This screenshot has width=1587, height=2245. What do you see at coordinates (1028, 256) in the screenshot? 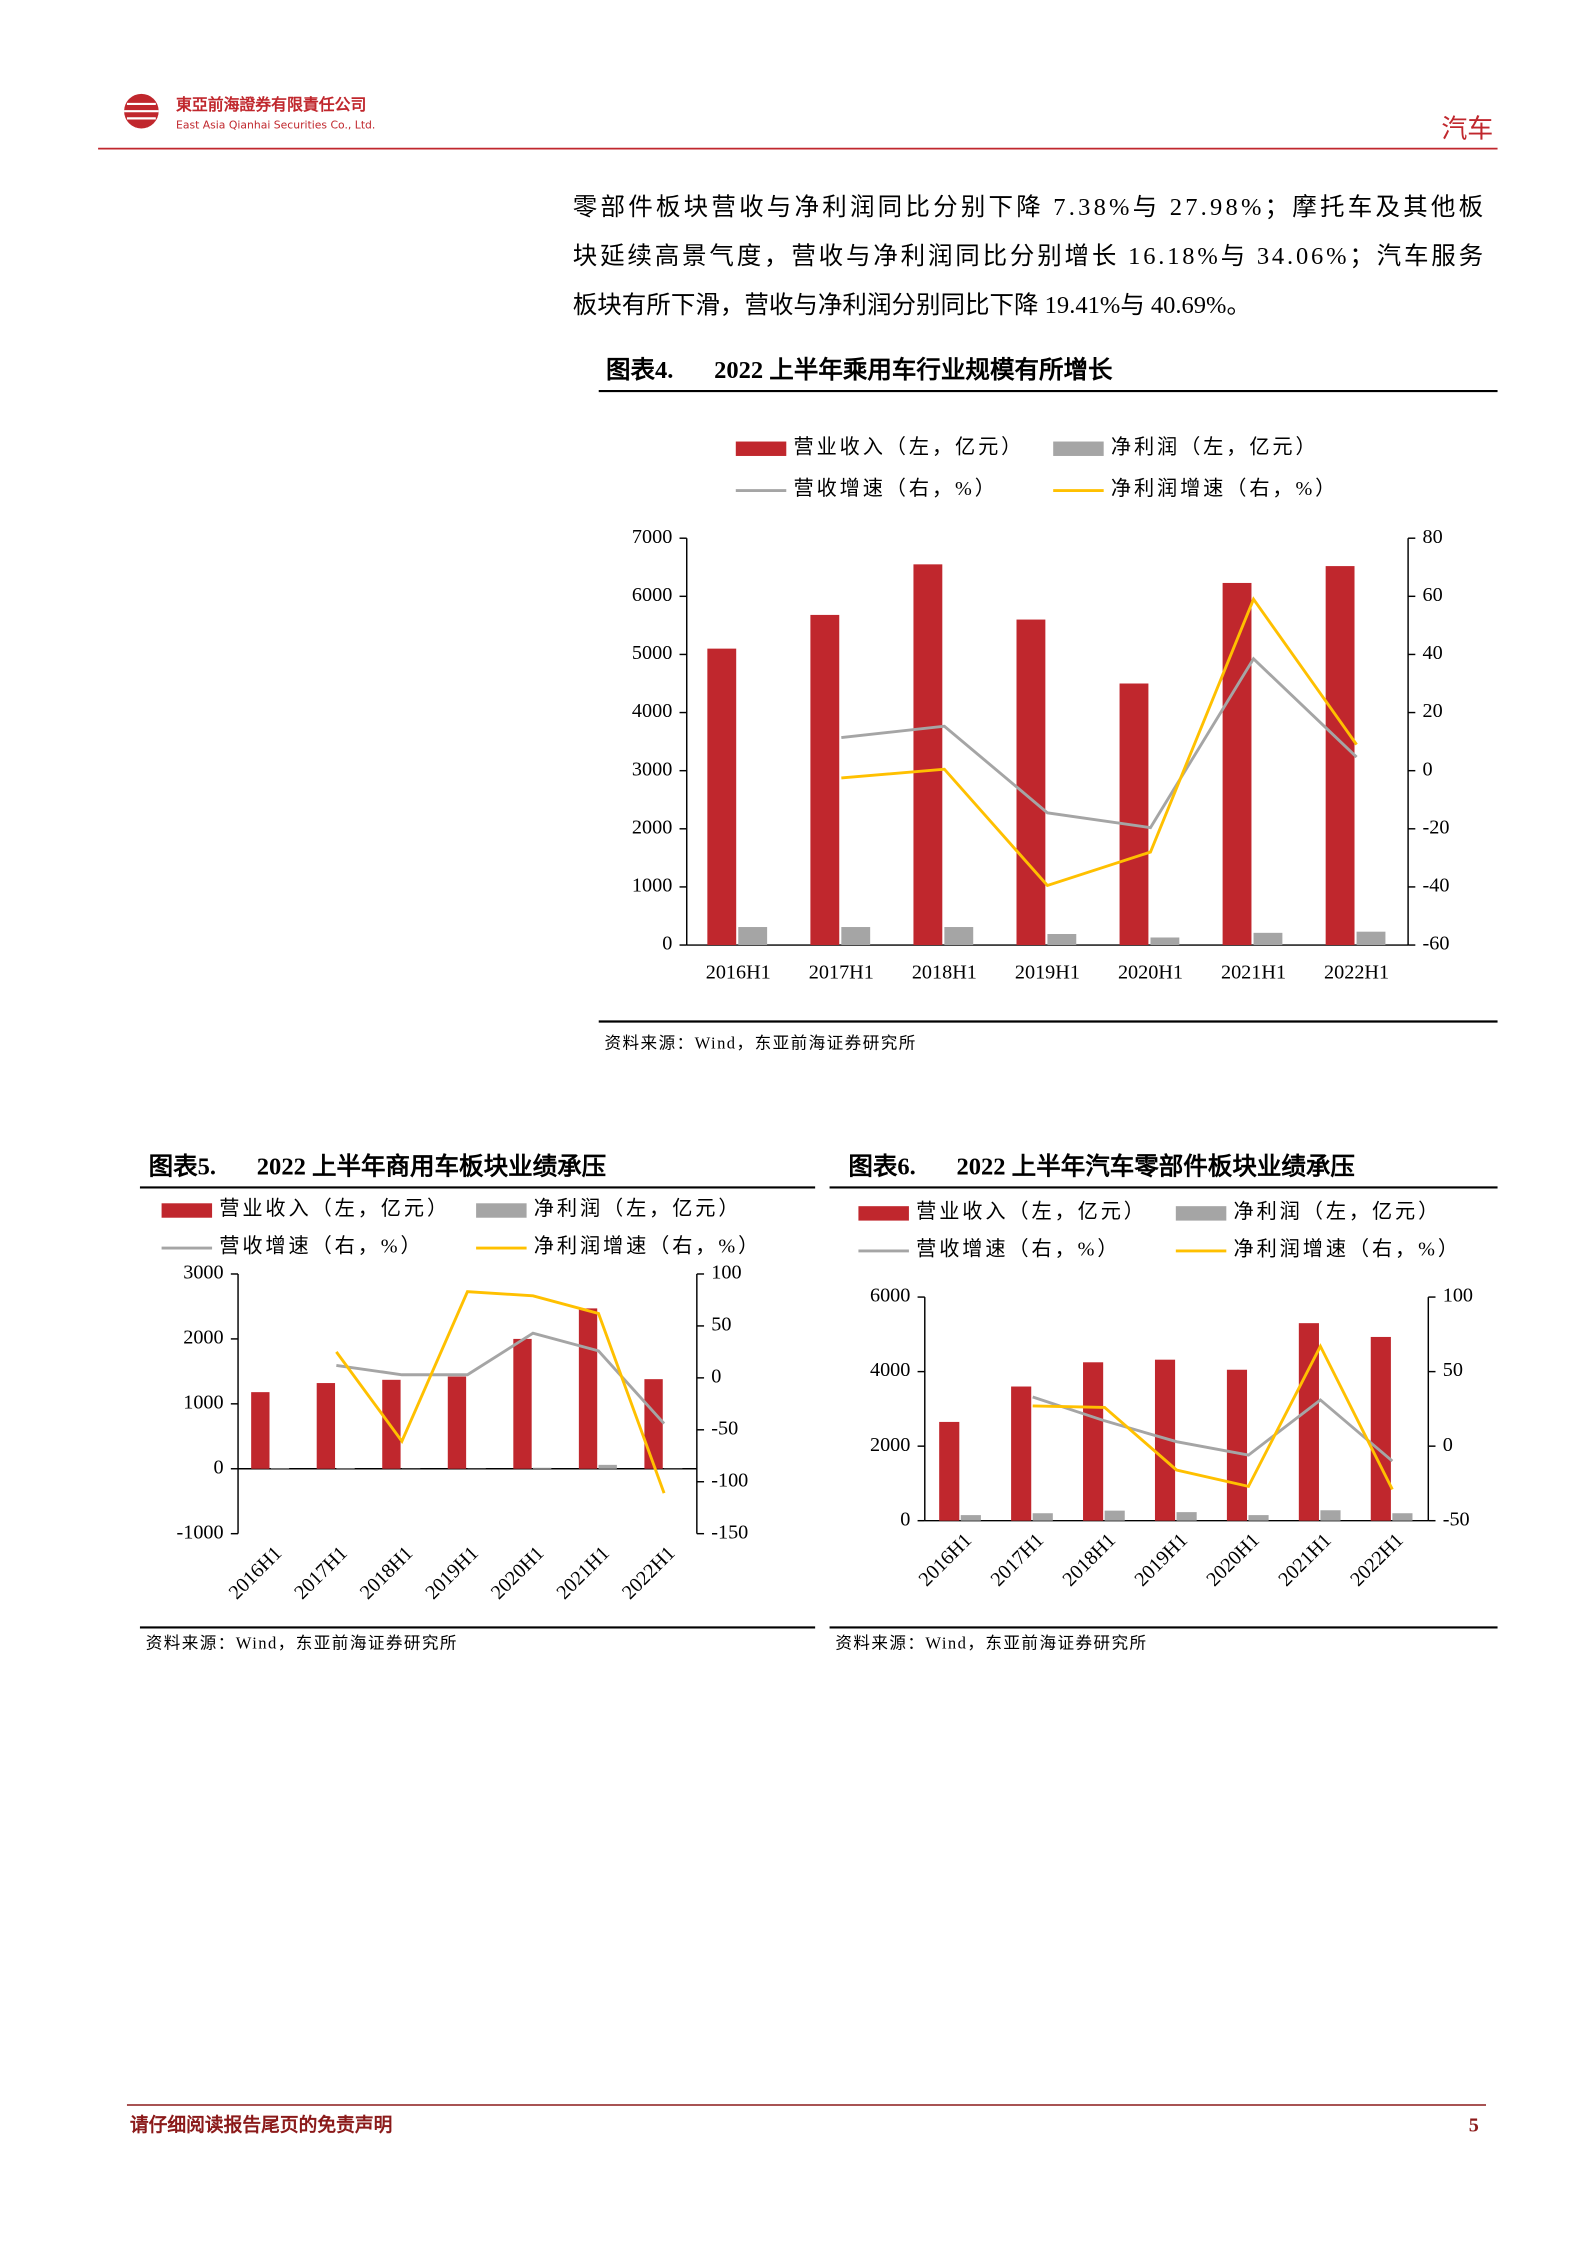
I see `paragraph-line: 块延续高景气度，营收与净利润同比分别增长 16.18%与 34.06%；汽车服务` at bounding box center [1028, 256].